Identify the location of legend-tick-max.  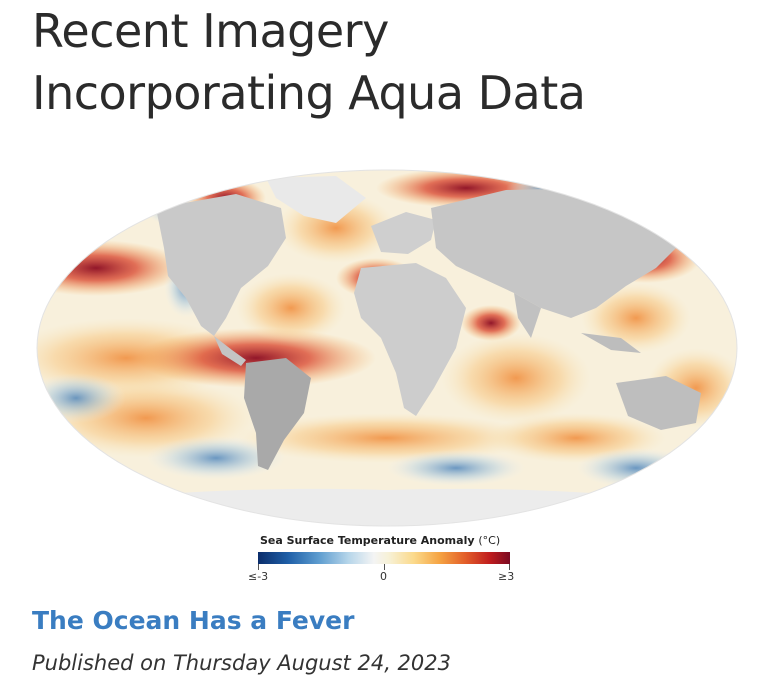
(509, 567).